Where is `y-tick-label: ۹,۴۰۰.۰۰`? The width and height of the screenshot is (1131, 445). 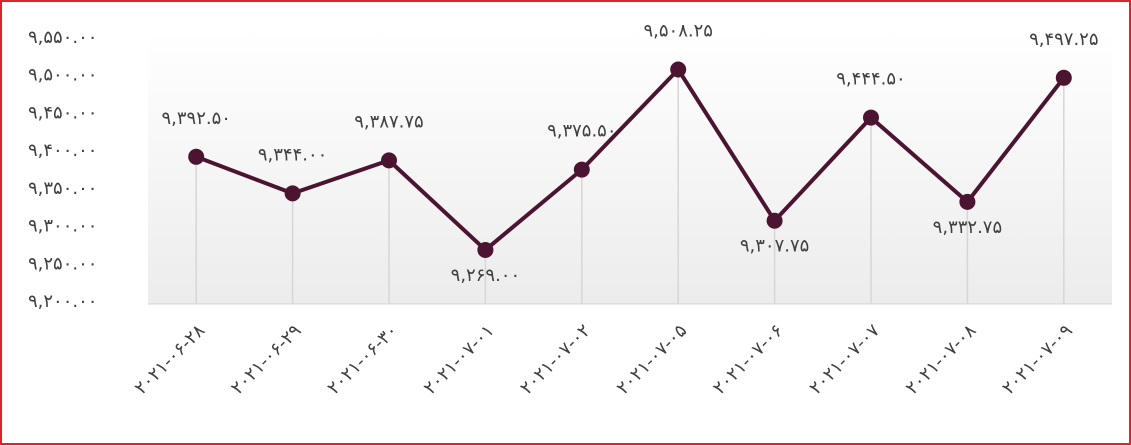
y-tick-label: ۹,۴۰۰.۰۰ is located at coordinates (62, 150).